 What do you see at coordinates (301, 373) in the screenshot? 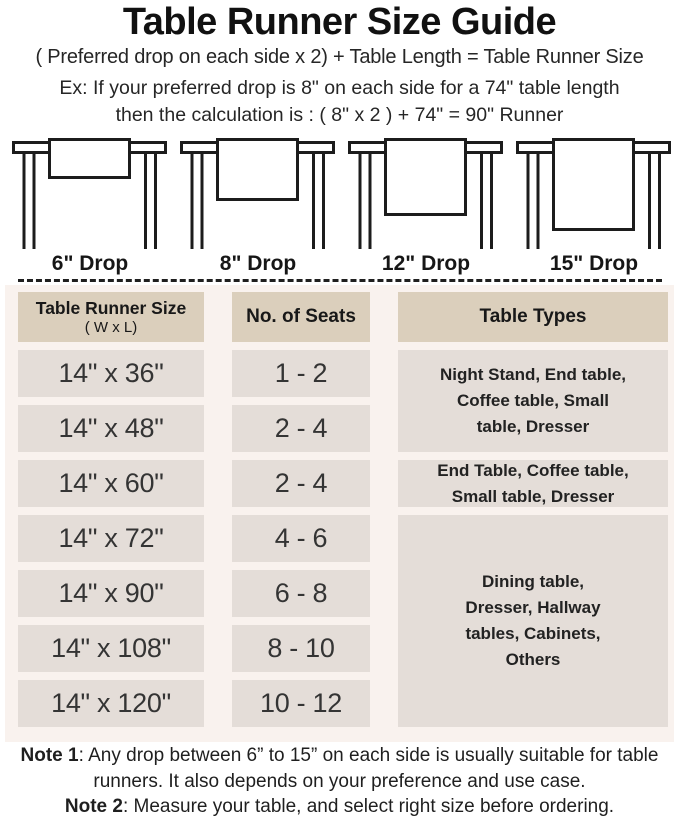
I see `seats-cell: 1 - 2` at bounding box center [301, 373].